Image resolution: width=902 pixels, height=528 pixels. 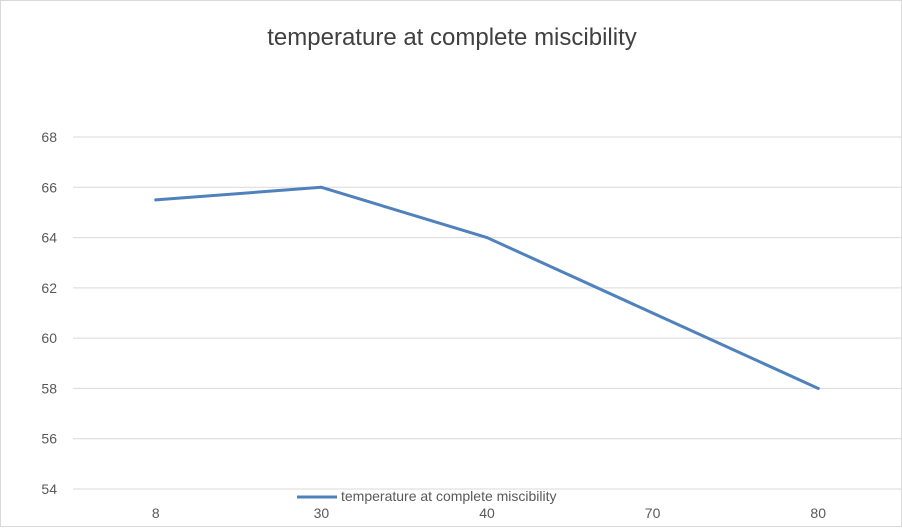 I want to click on y-tick-label: 56, so click(x=49, y=439).